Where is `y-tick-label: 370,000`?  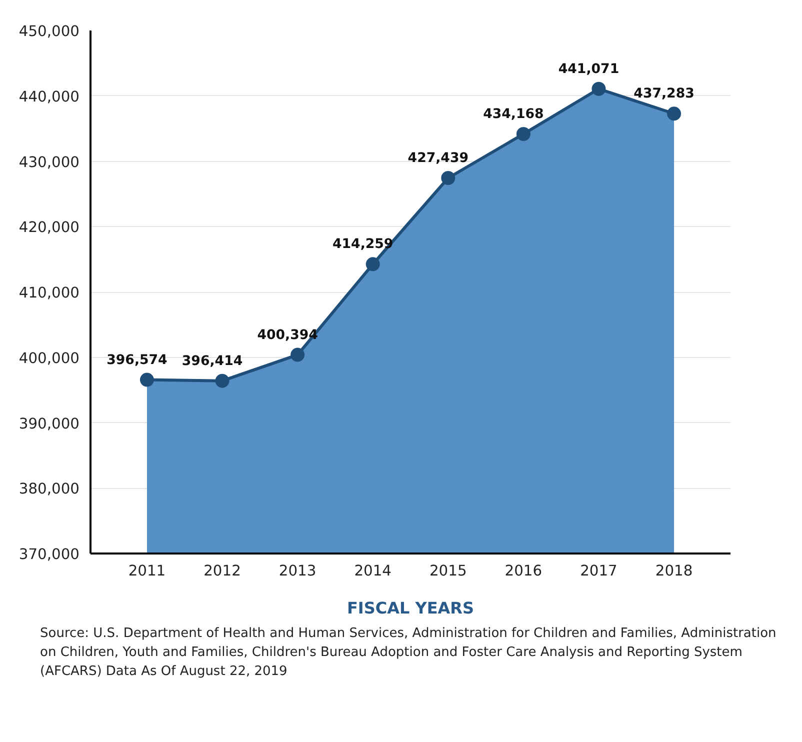 y-tick-label: 370,000 is located at coordinates (49, 554).